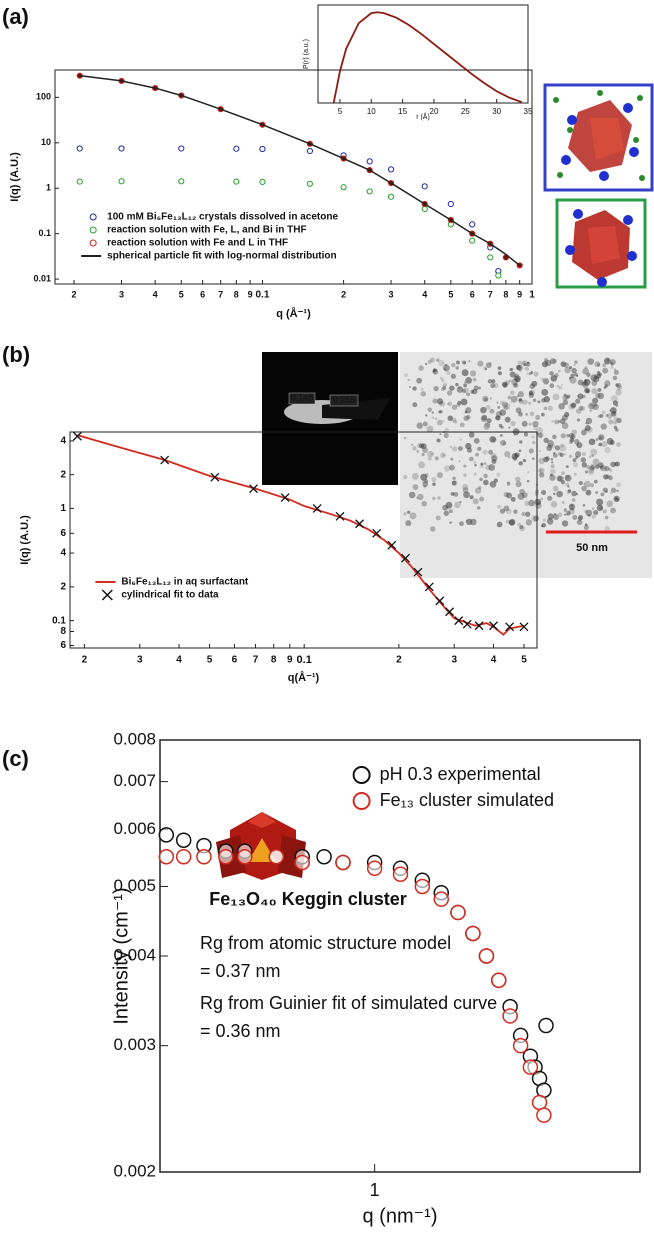 This screenshot has width=654, height=1236. Describe the element at coordinates (134, 828) in the screenshot. I see `y-tick-label: 0.006` at that location.